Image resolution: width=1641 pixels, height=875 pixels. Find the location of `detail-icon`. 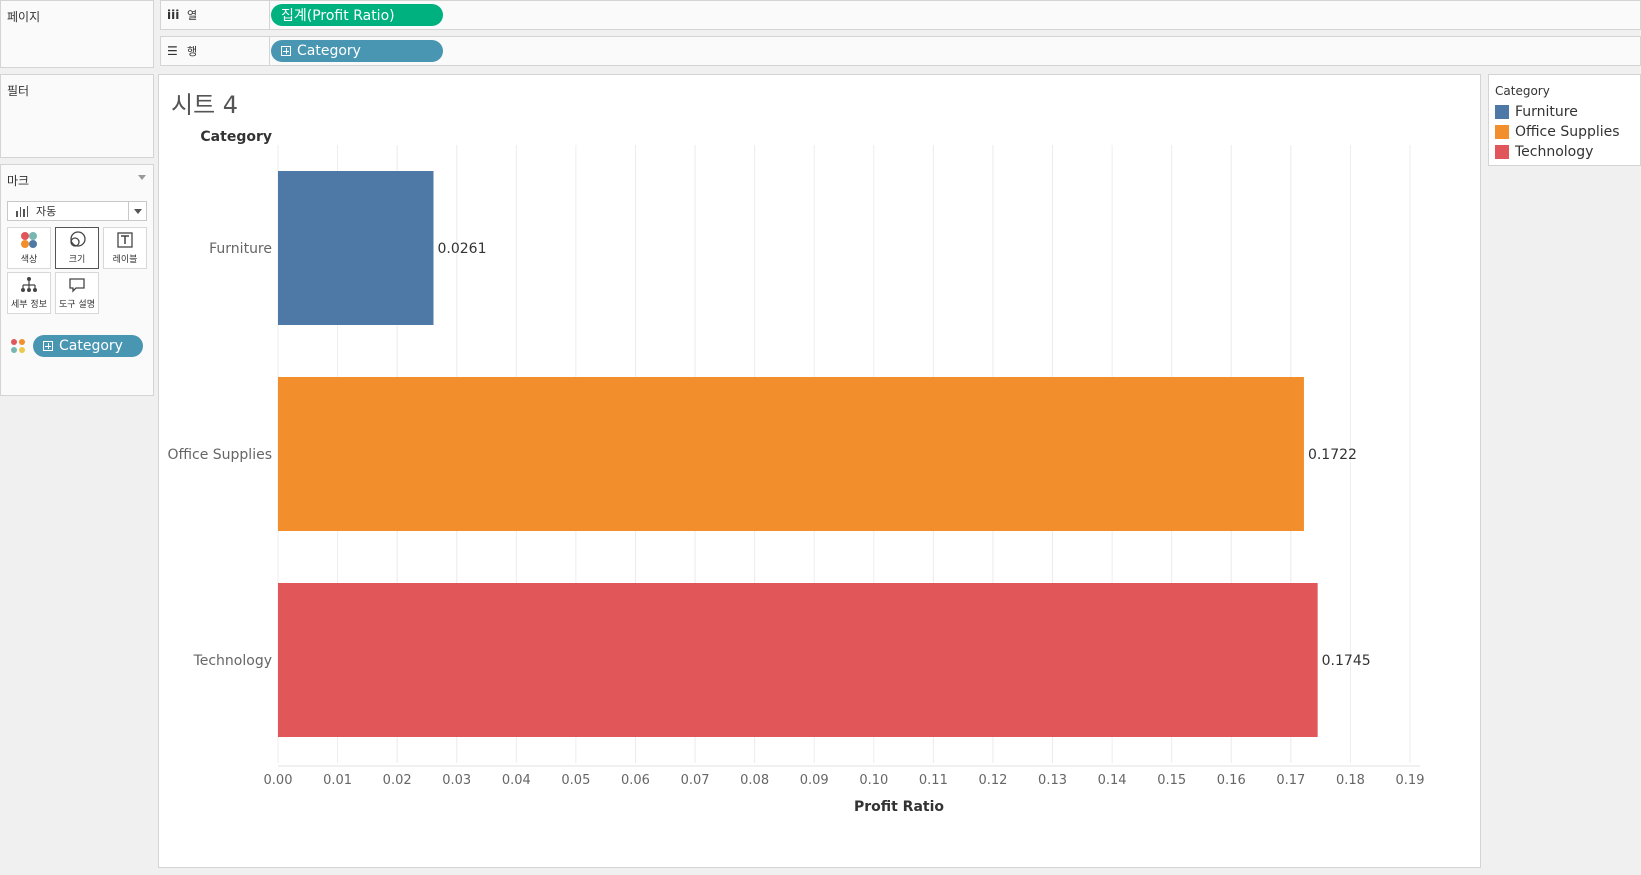

detail-icon is located at coordinates (29, 284).